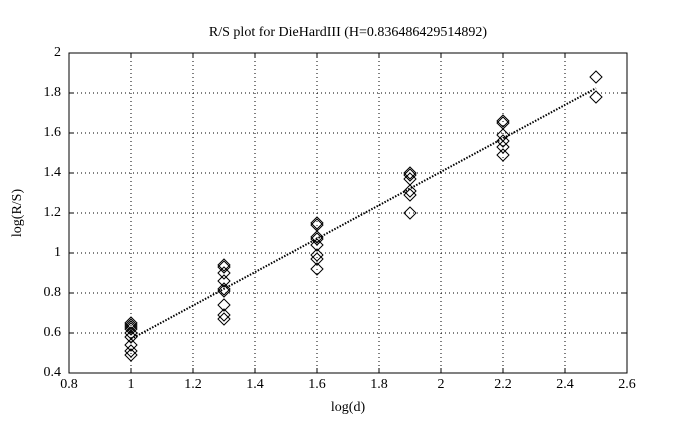 This screenshot has width=686, height=430. What do you see at coordinates (53, 332) in the screenshot?
I see `y-tick-label: 0.6` at bounding box center [53, 332].